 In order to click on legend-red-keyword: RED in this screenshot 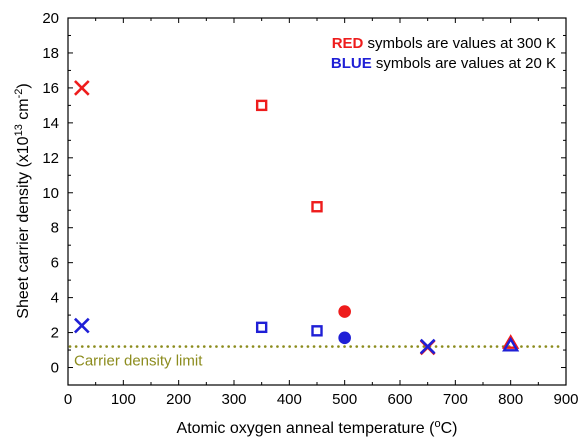, I will do `click(348, 43)`.